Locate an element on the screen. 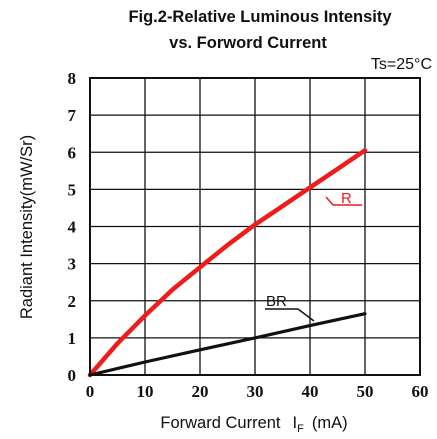 The height and width of the screenshot is (439, 437). series-label-br: BR is located at coordinates (276, 301).